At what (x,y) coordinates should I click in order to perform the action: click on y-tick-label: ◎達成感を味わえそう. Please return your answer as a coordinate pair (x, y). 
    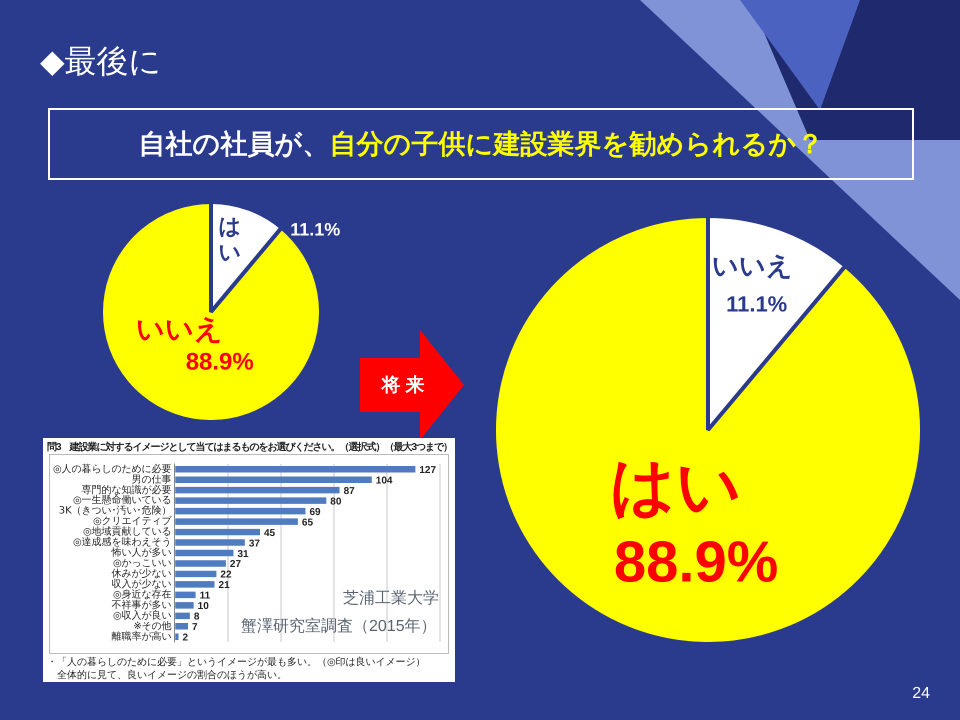
    Looking at the image, I should click on (122, 542).